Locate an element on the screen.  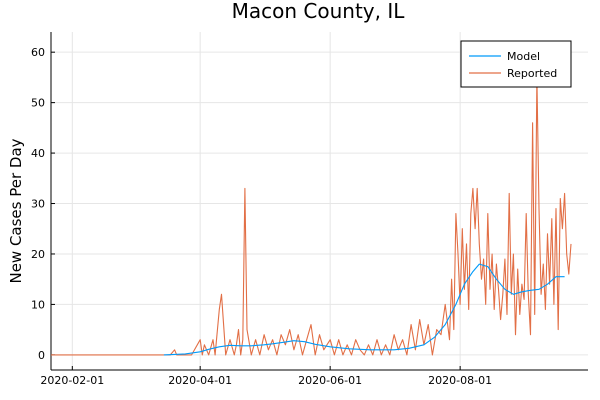
y-axis-label: New Cases Per Day is located at coordinates (16, 210).